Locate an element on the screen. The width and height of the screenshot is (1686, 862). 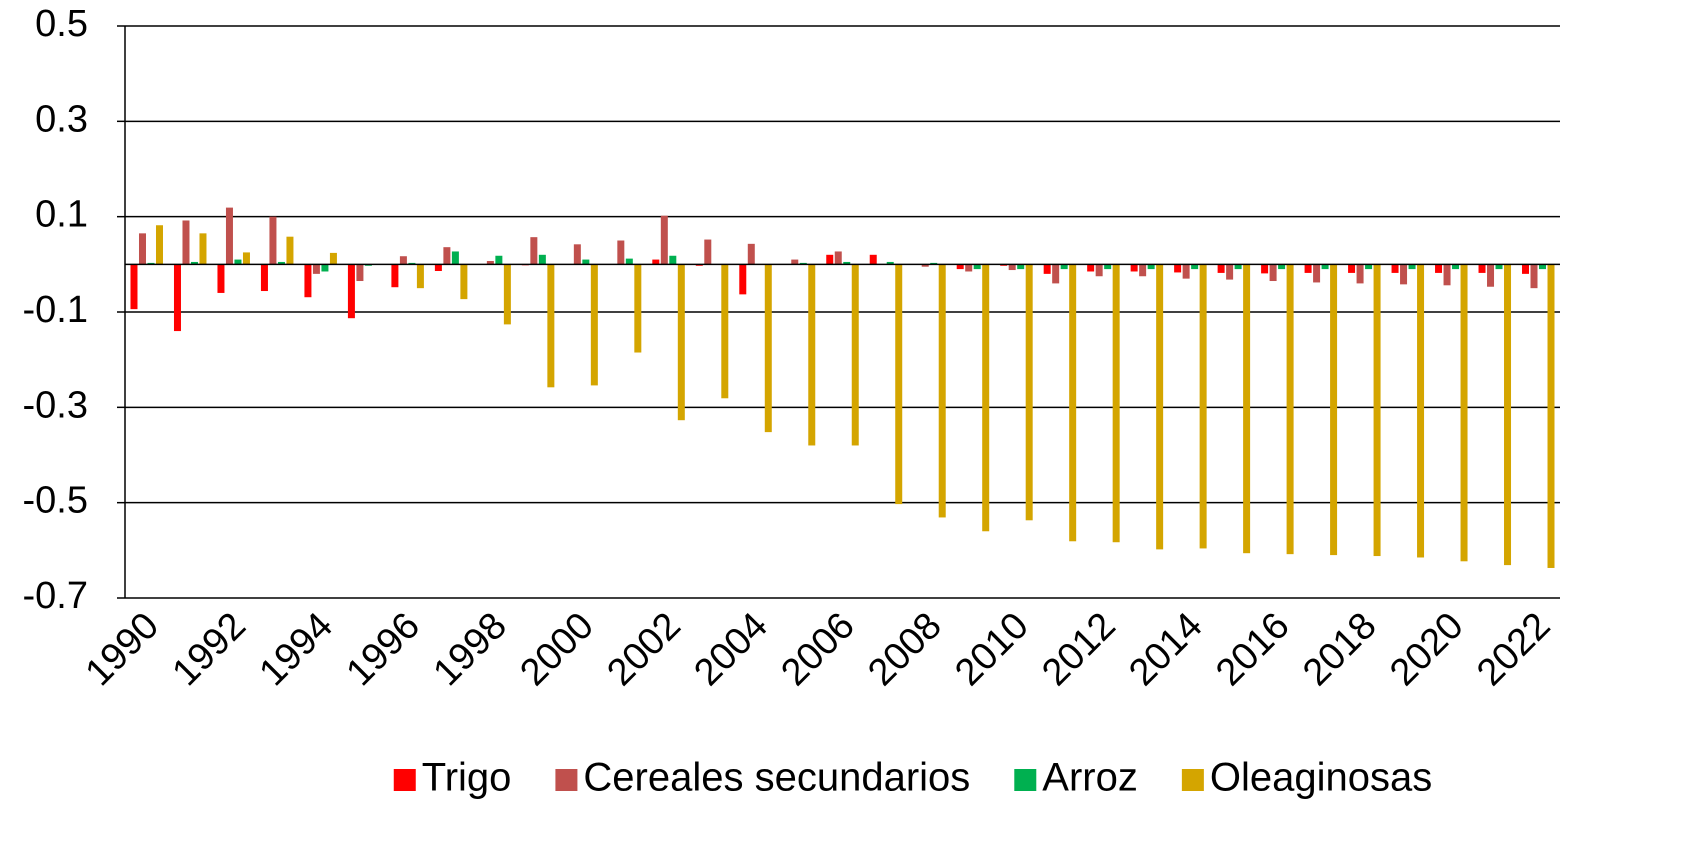
x-tick-label: 1998 is located at coordinates (470, 649).